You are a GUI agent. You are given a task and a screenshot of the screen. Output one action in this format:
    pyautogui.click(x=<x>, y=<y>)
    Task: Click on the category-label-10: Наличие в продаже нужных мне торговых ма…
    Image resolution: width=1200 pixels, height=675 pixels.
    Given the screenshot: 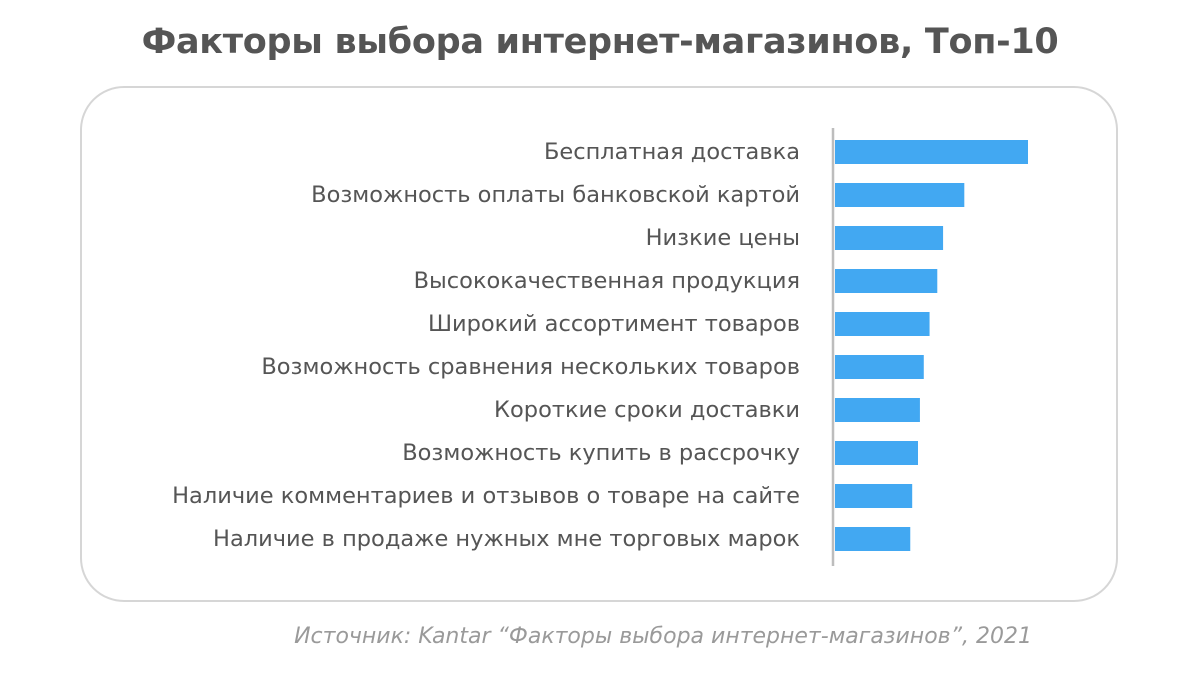 What is the action you would take?
    pyautogui.click(x=506, y=539)
    